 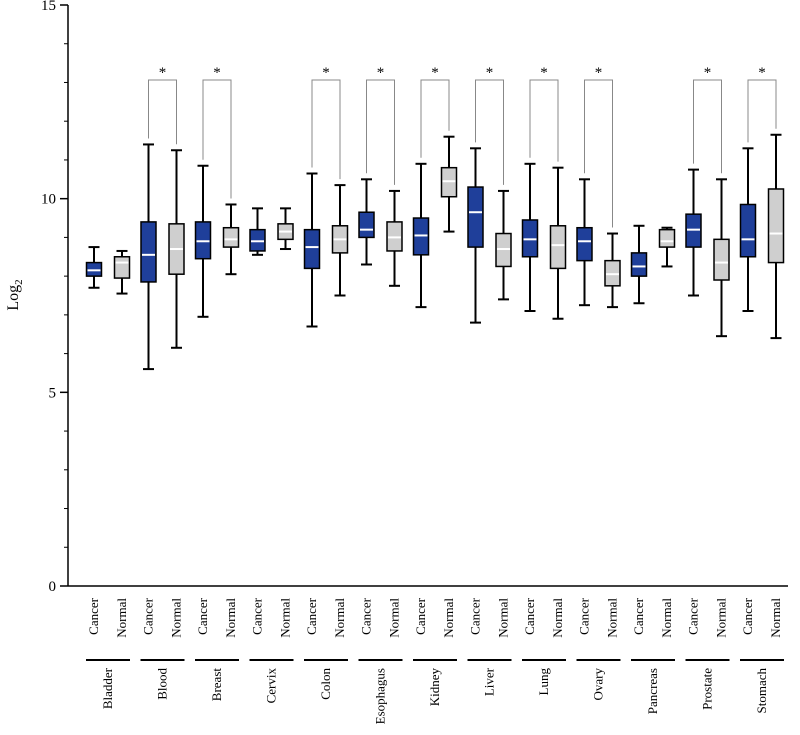 I want to click on box-group-liver: *, so click(x=489, y=194).